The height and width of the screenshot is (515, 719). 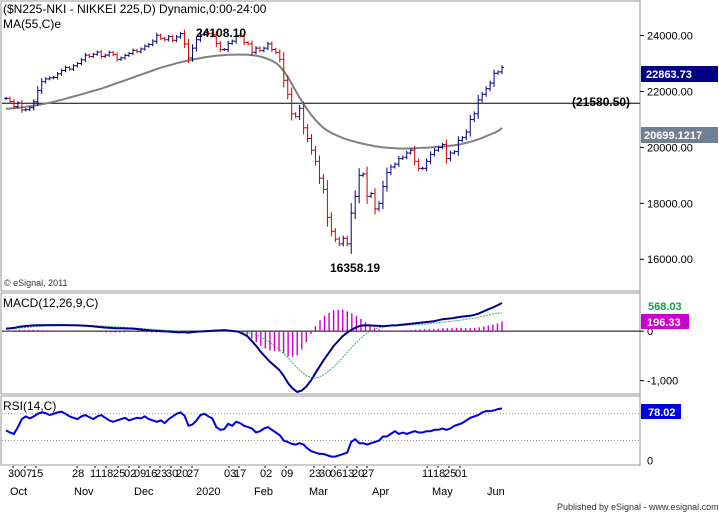 What do you see at coordinates (318, 492) in the screenshot?
I see `x-month-label: Mar` at bounding box center [318, 492].